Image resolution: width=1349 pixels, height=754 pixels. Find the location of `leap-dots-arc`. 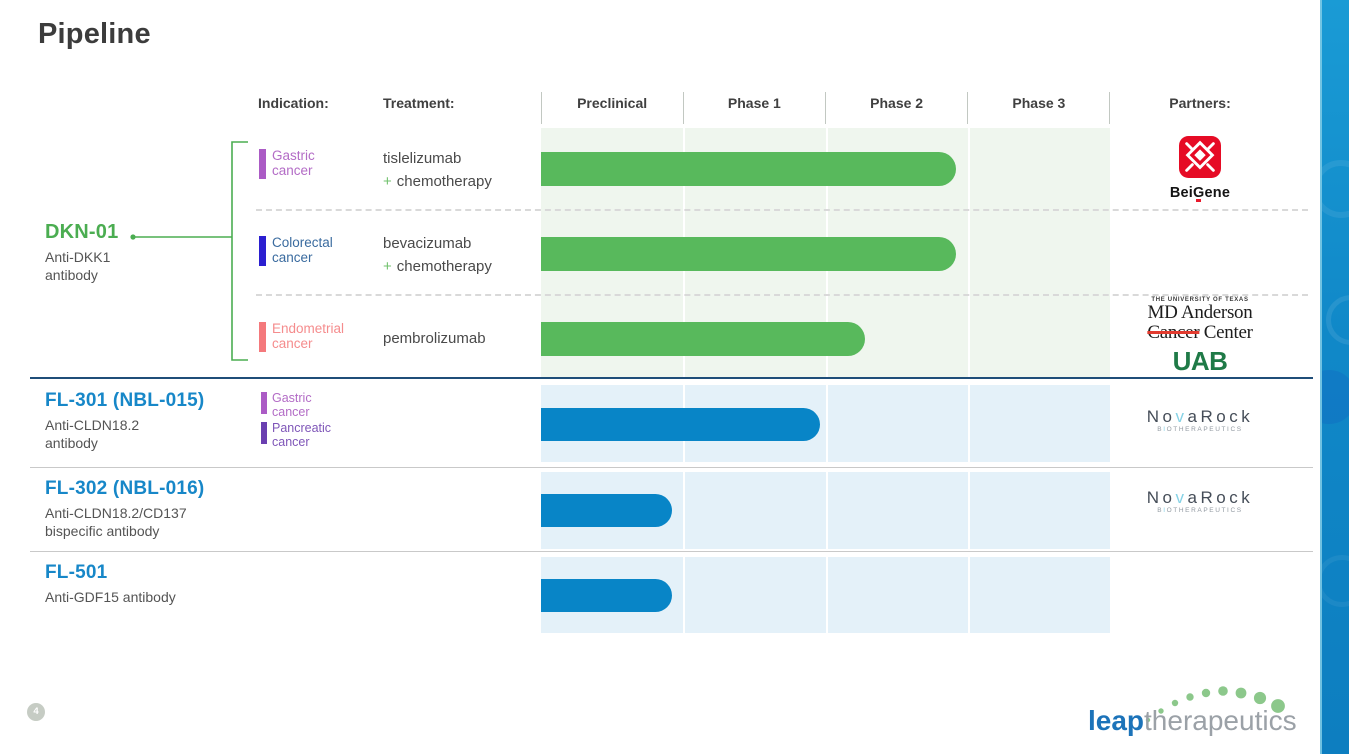

leap-dots-arc is located at coordinates (1215, 704).